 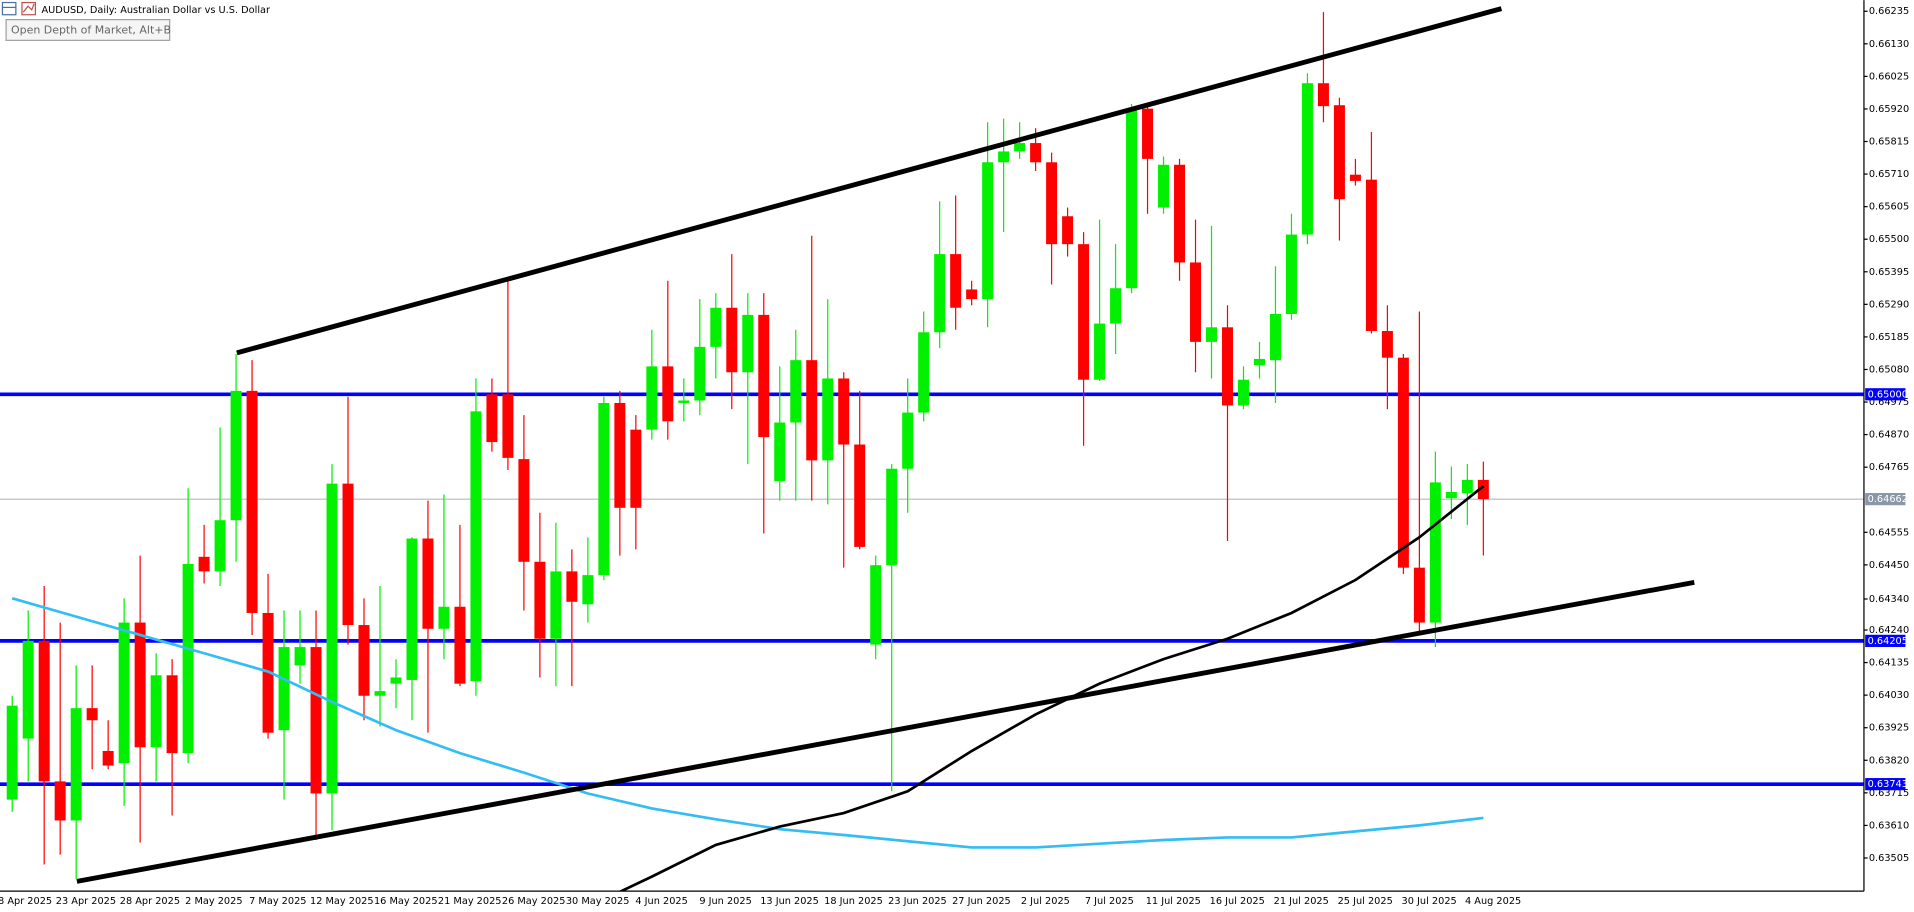 I want to click on y-tick-label: 0.64975, so click(x=1889, y=402).